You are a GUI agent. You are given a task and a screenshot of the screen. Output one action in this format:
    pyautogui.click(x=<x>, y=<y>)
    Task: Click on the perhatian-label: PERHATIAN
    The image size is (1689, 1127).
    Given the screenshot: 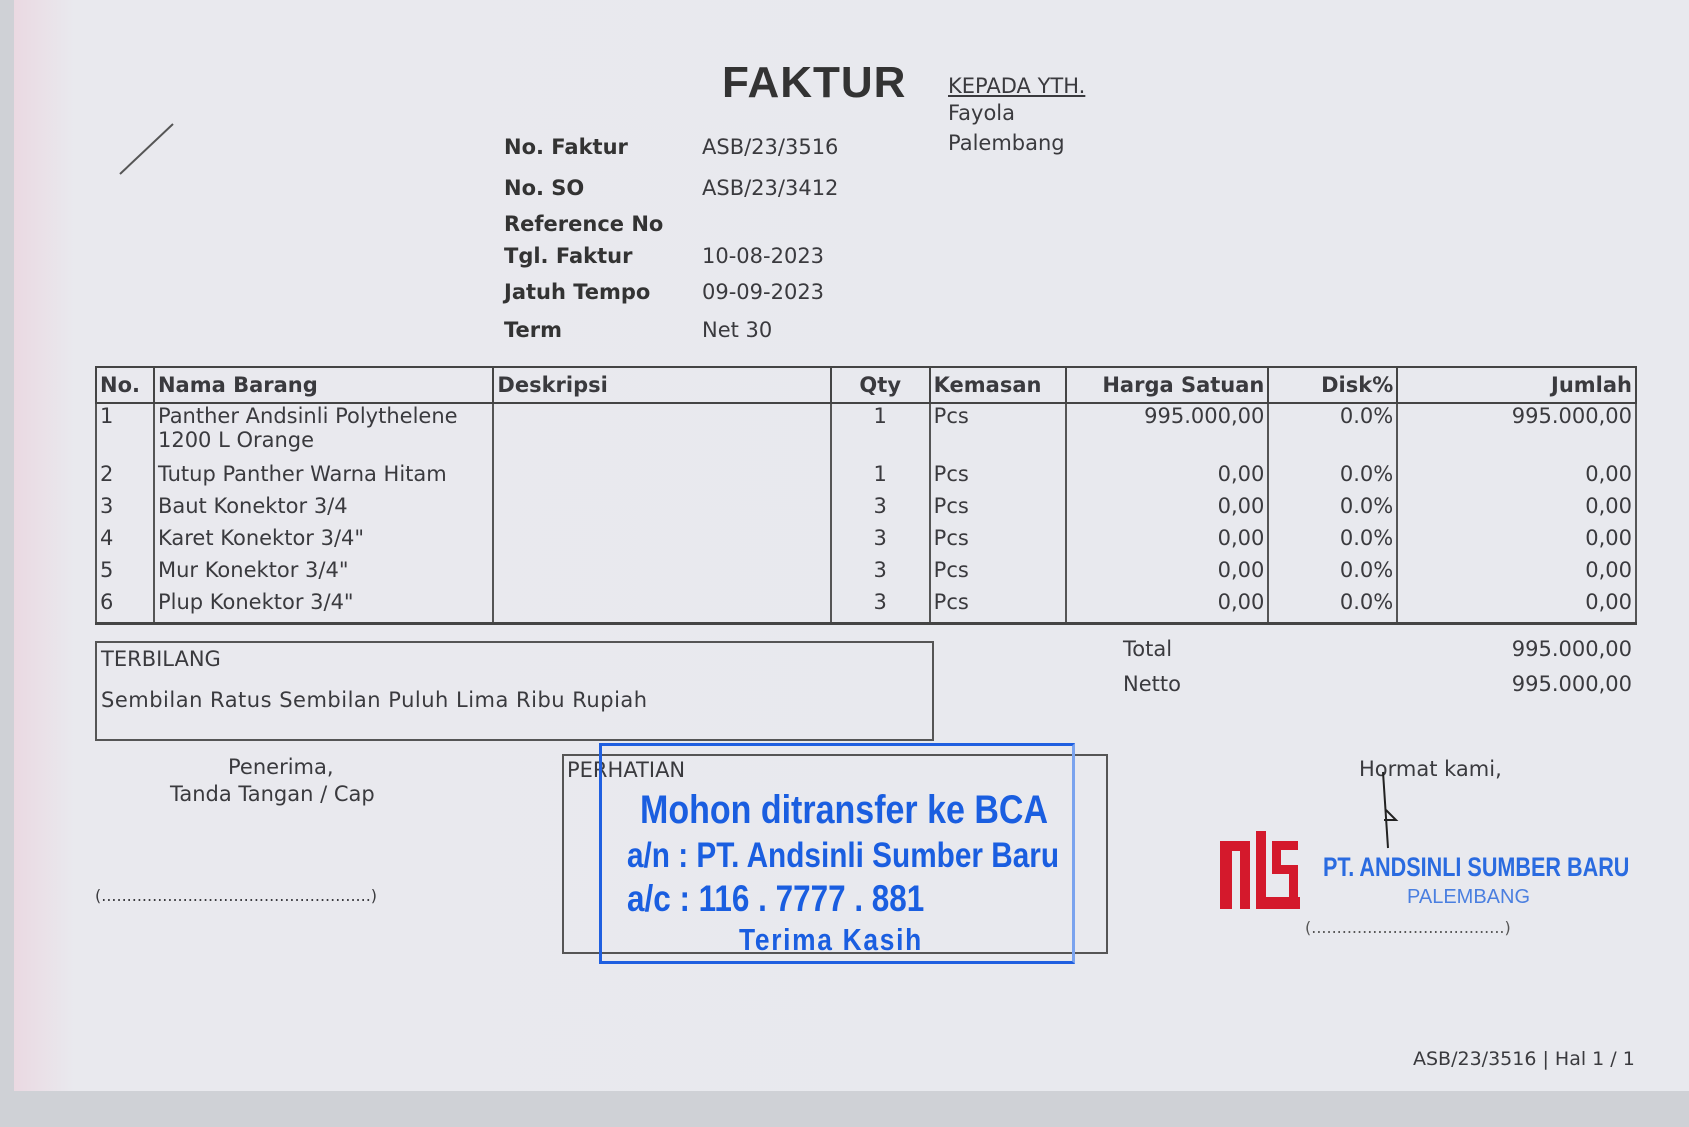 What is the action you would take?
    pyautogui.click(x=626, y=770)
    